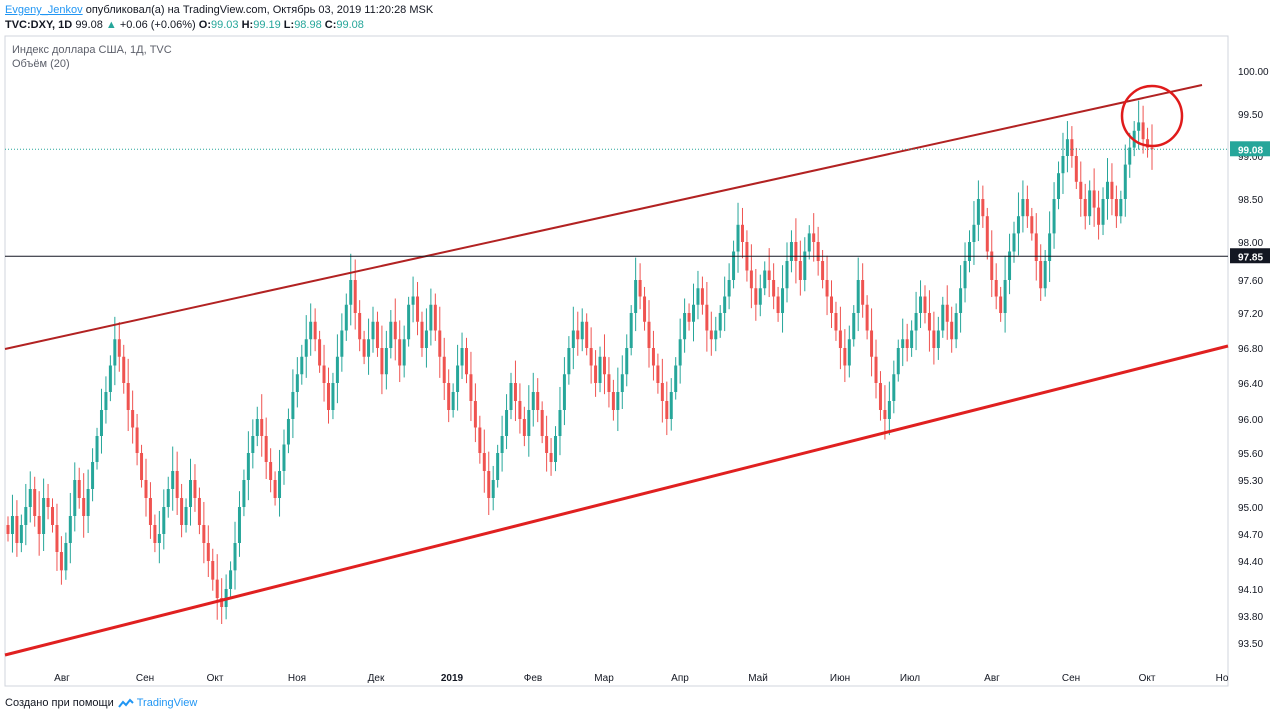  What do you see at coordinates (330, 25) in the screenshot?
I see `close-label: C:` at bounding box center [330, 25].